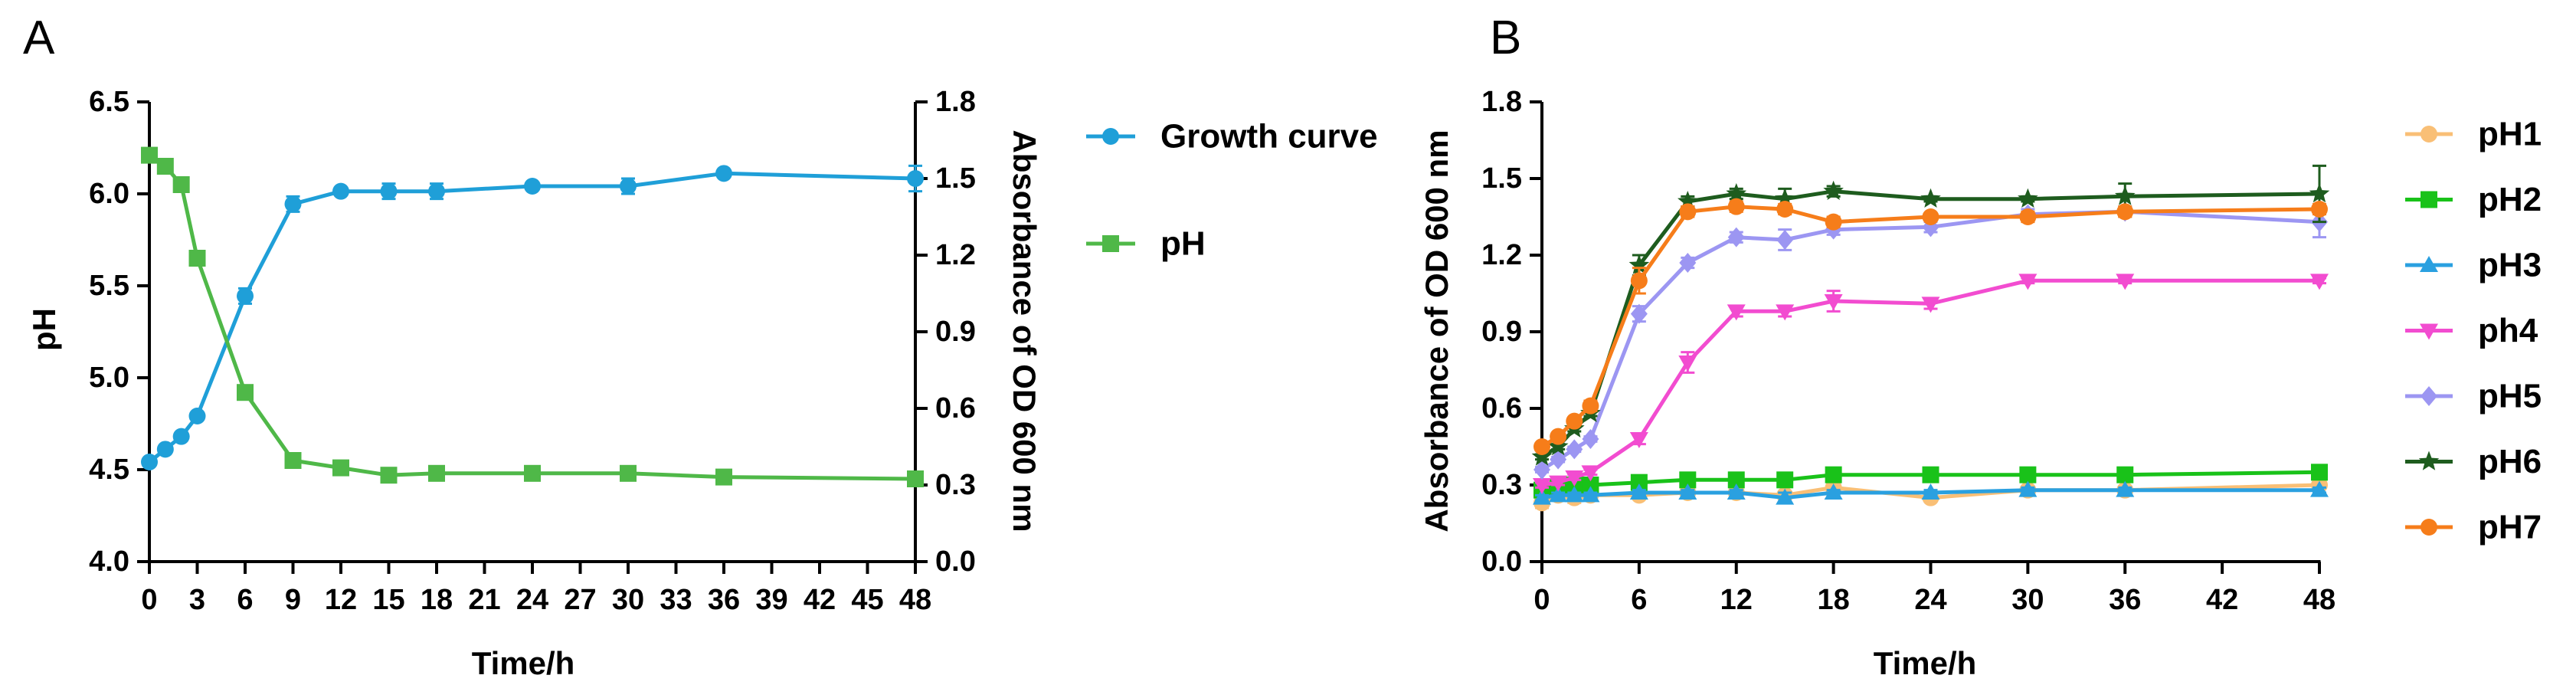 The image size is (2576, 698). What do you see at coordinates (820, 600) in the screenshot?
I see `panel-a-x-tick-label: 42` at bounding box center [820, 600].